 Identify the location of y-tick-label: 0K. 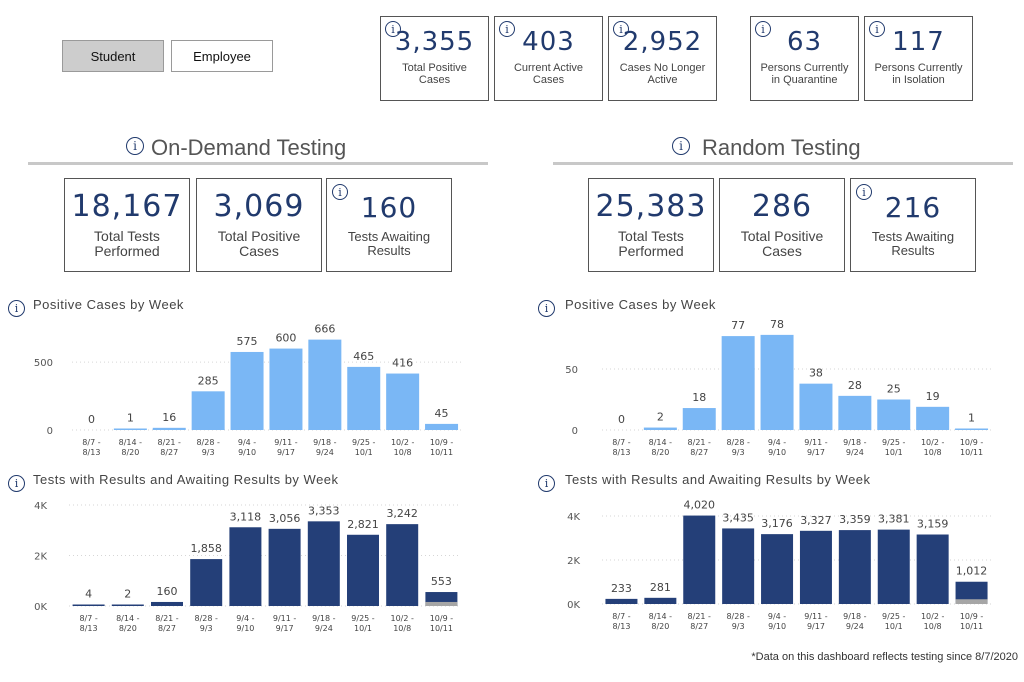
(40, 607).